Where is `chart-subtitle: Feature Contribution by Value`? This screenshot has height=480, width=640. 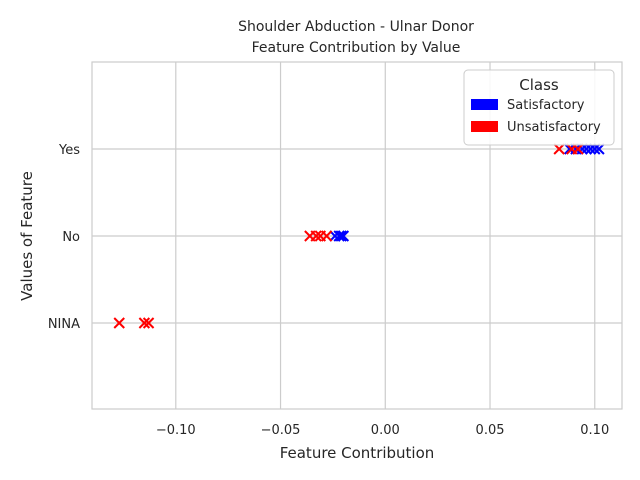 chart-subtitle: Feature Contribution by Value is located at coordinates (356, 48).